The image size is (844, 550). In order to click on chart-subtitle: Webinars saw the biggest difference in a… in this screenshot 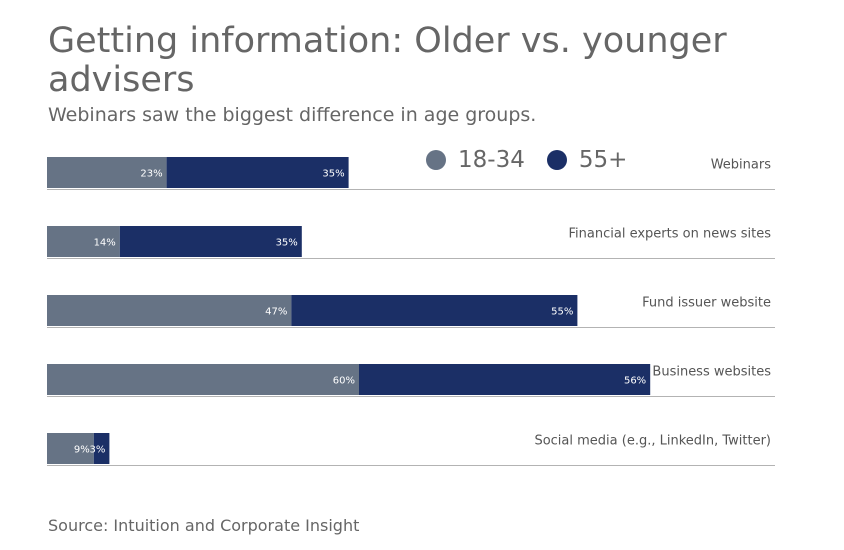, I will do `click(292, 115)`.